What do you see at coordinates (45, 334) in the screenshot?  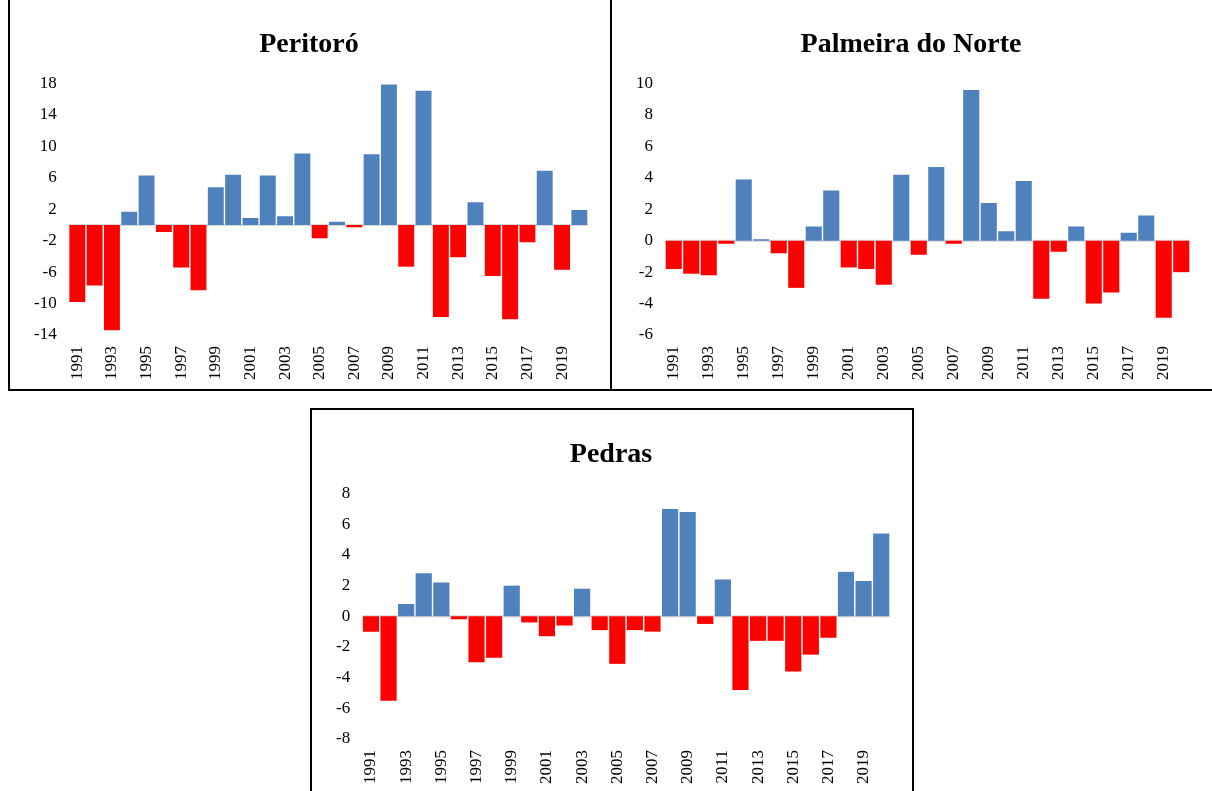 I see `y-tick-label: -14` at bounding box center [45, 334].